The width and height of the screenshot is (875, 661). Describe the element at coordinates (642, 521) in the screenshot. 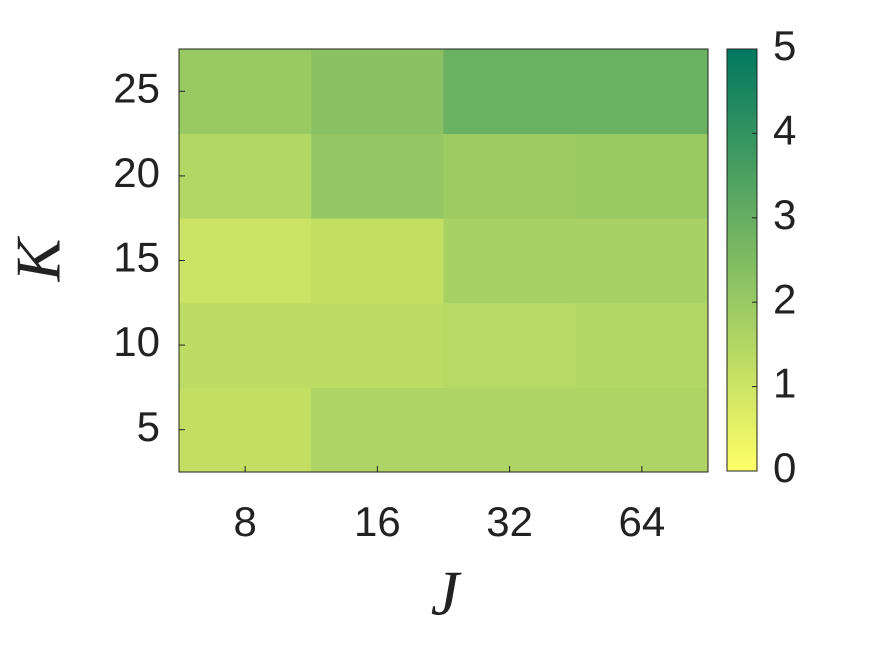

I see `x-tick-label: 64` at that location.